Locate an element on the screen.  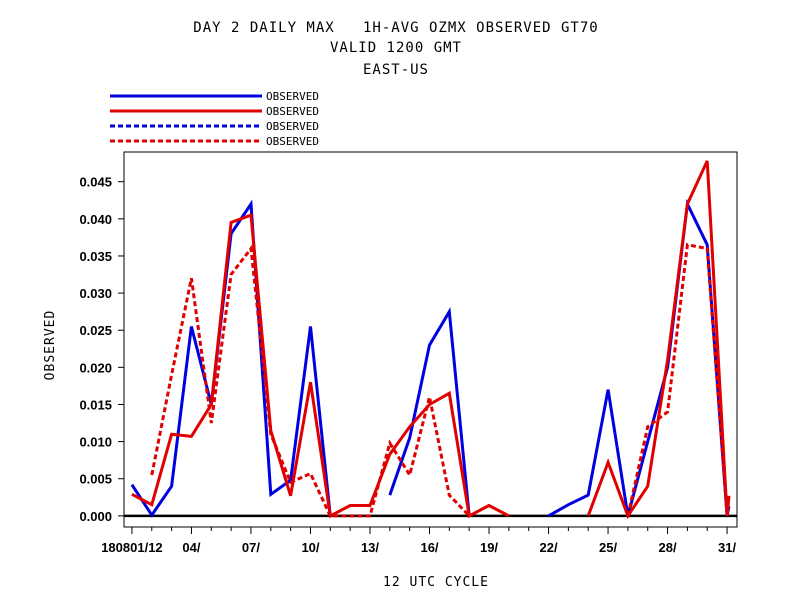
x-axis: 180801/12 04/07/10/13/16/19/22/25/28/31/ is located at coordinates (419, 541).